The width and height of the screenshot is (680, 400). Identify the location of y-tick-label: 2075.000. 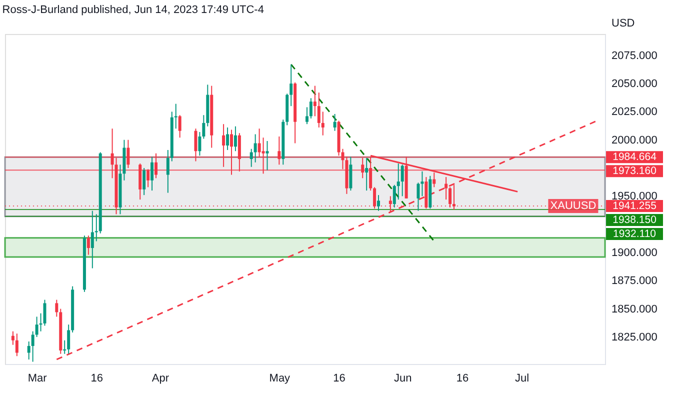
(635, 56).